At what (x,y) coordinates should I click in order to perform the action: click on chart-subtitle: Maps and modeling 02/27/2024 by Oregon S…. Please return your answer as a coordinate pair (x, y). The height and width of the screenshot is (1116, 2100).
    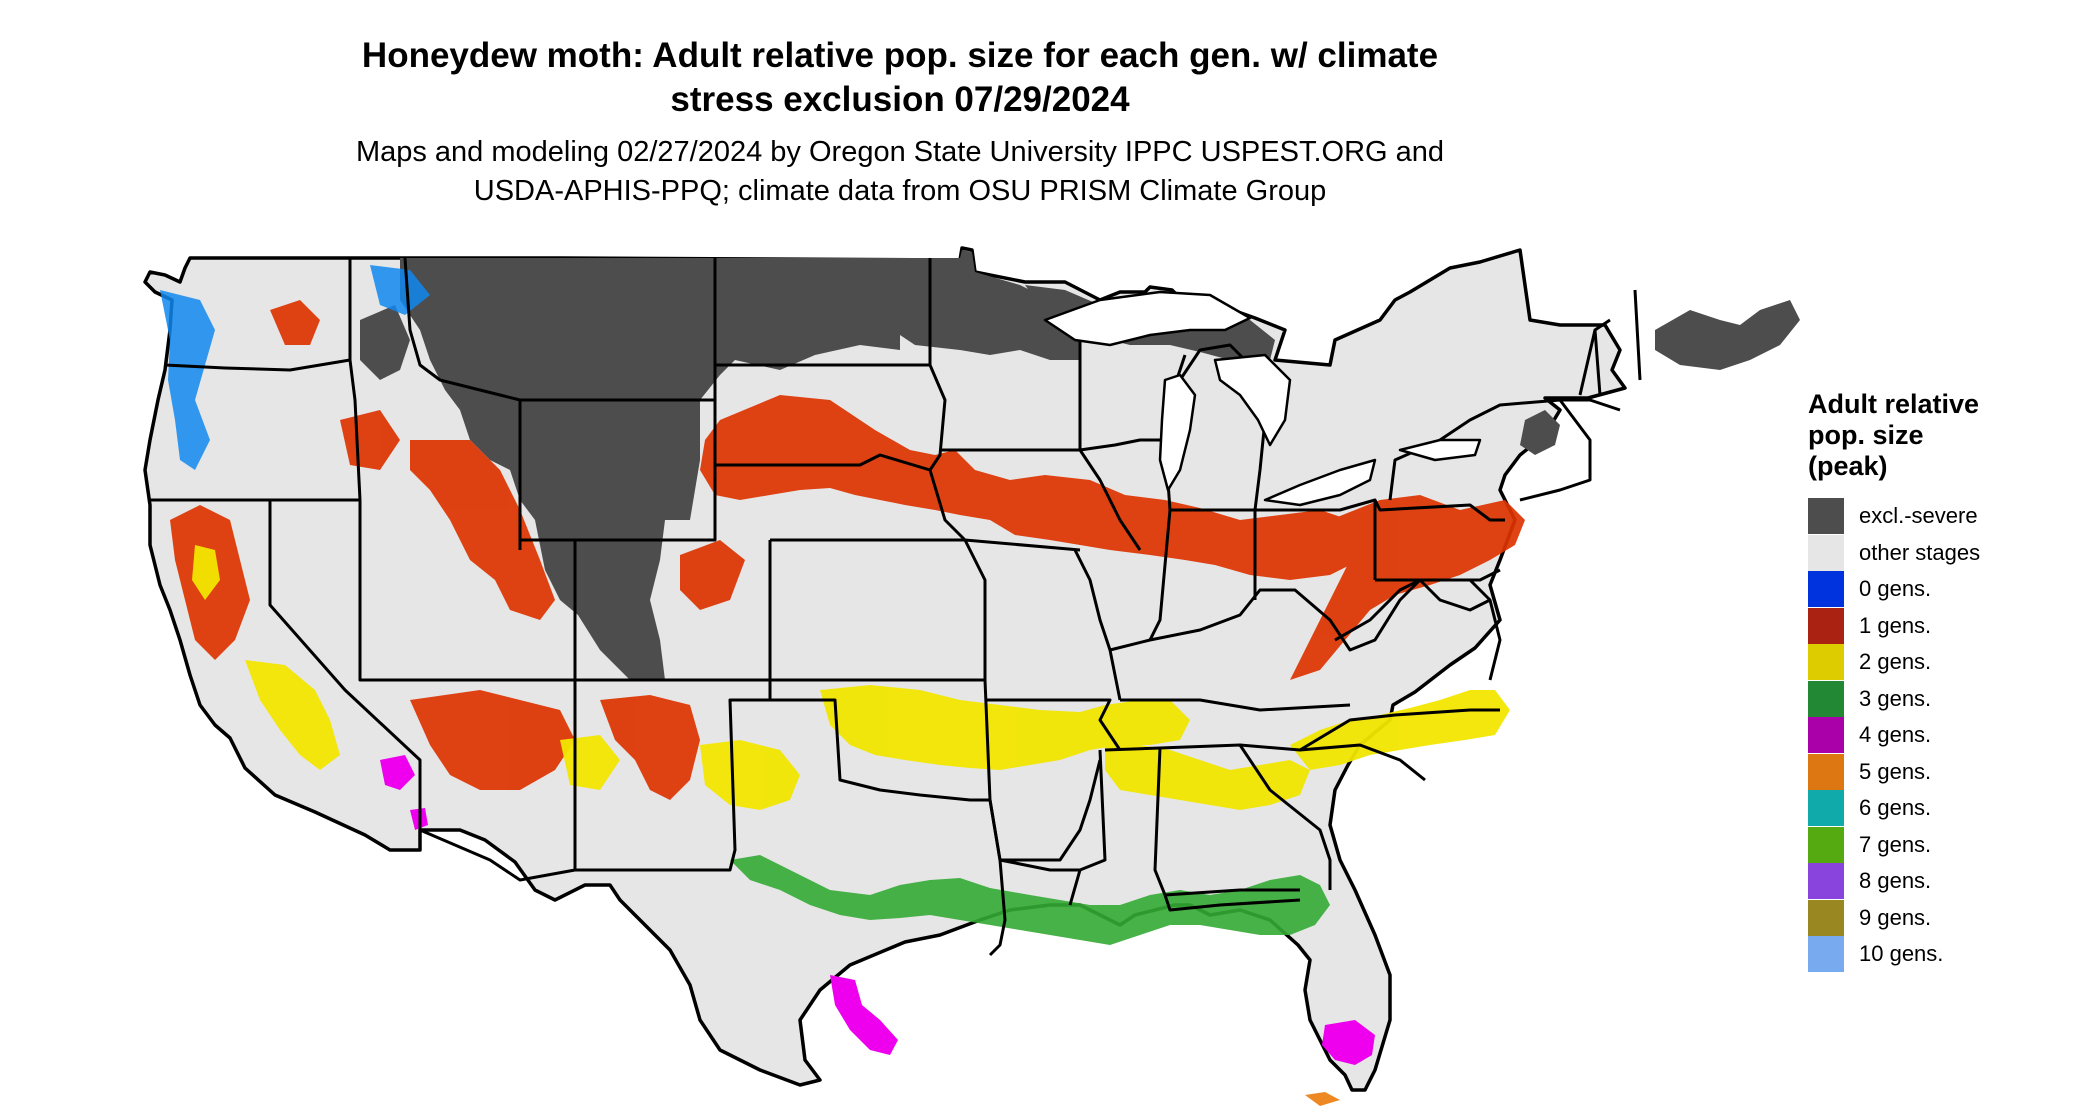
    Looking at the image, I should click on (900, 172).